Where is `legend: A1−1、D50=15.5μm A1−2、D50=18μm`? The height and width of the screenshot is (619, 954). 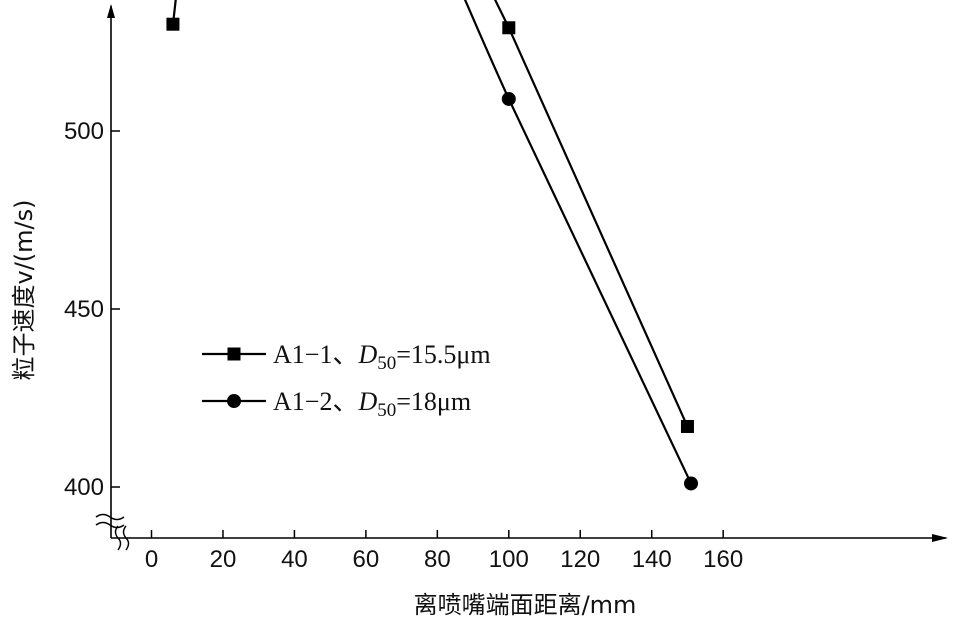
legend: A1−1、D50=15.5μm A1−2、D50=18μm is located at coordinates (346, 380).